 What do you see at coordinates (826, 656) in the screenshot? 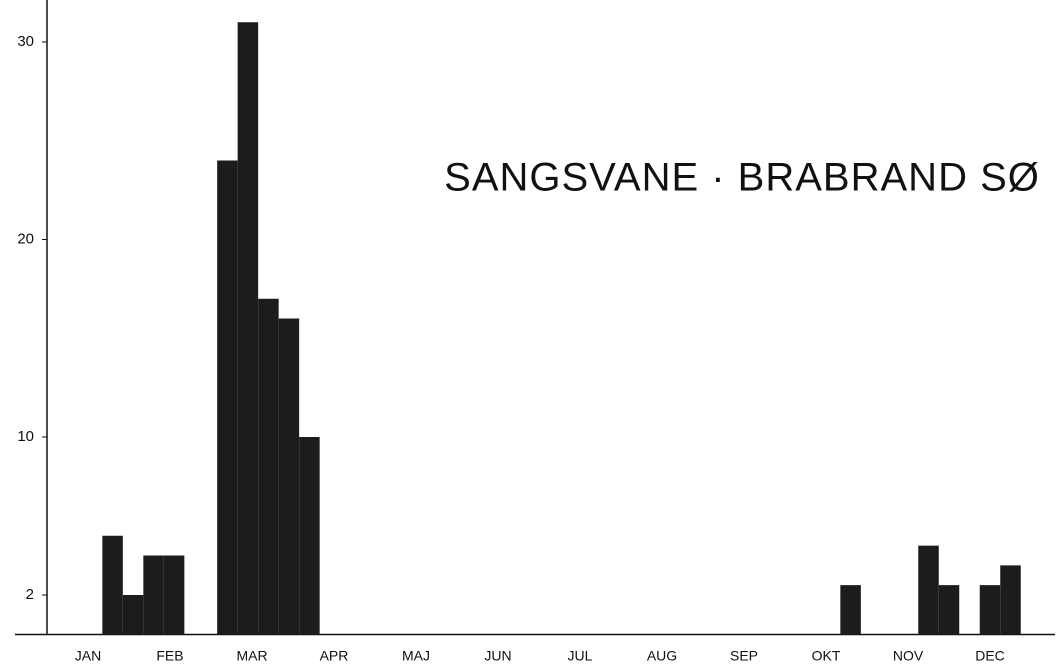
I see `x-tick-label: OKT` at bounding box center [826, 656].